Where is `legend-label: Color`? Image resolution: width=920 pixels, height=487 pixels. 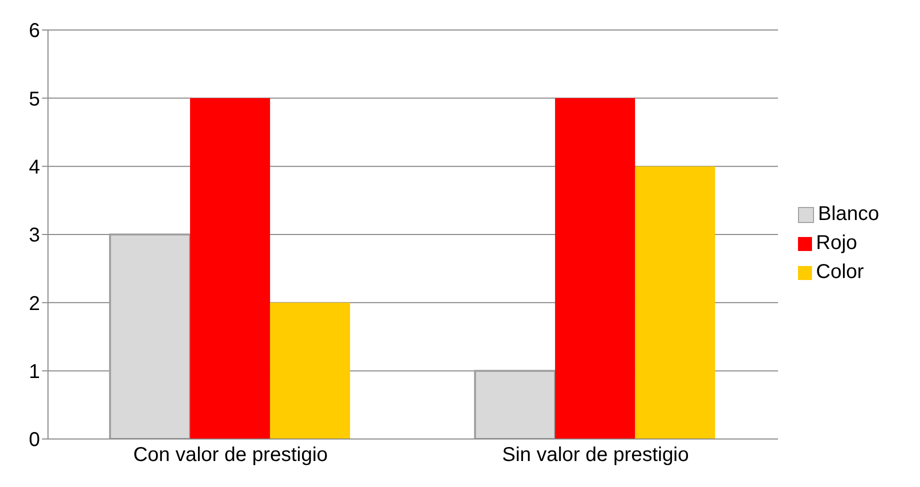
legend-label: Color is located at coordinates (840, 272).